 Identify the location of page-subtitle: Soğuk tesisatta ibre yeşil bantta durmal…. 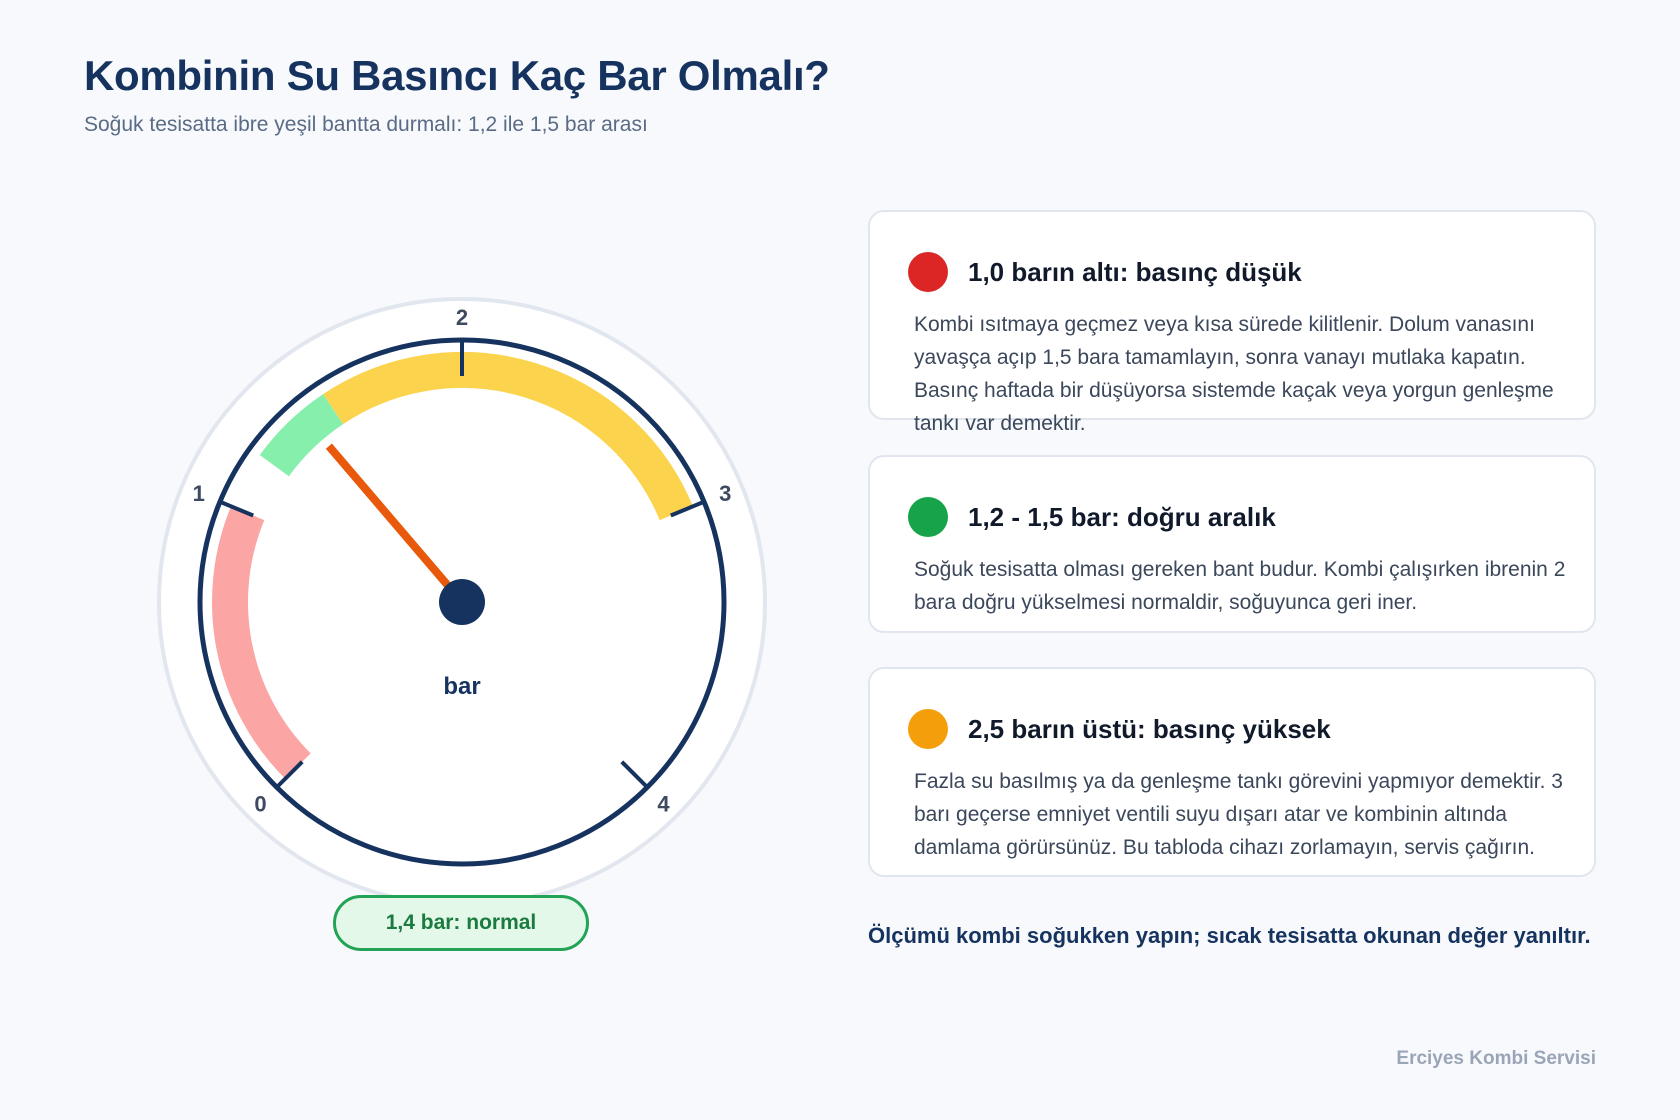
(366, 124).